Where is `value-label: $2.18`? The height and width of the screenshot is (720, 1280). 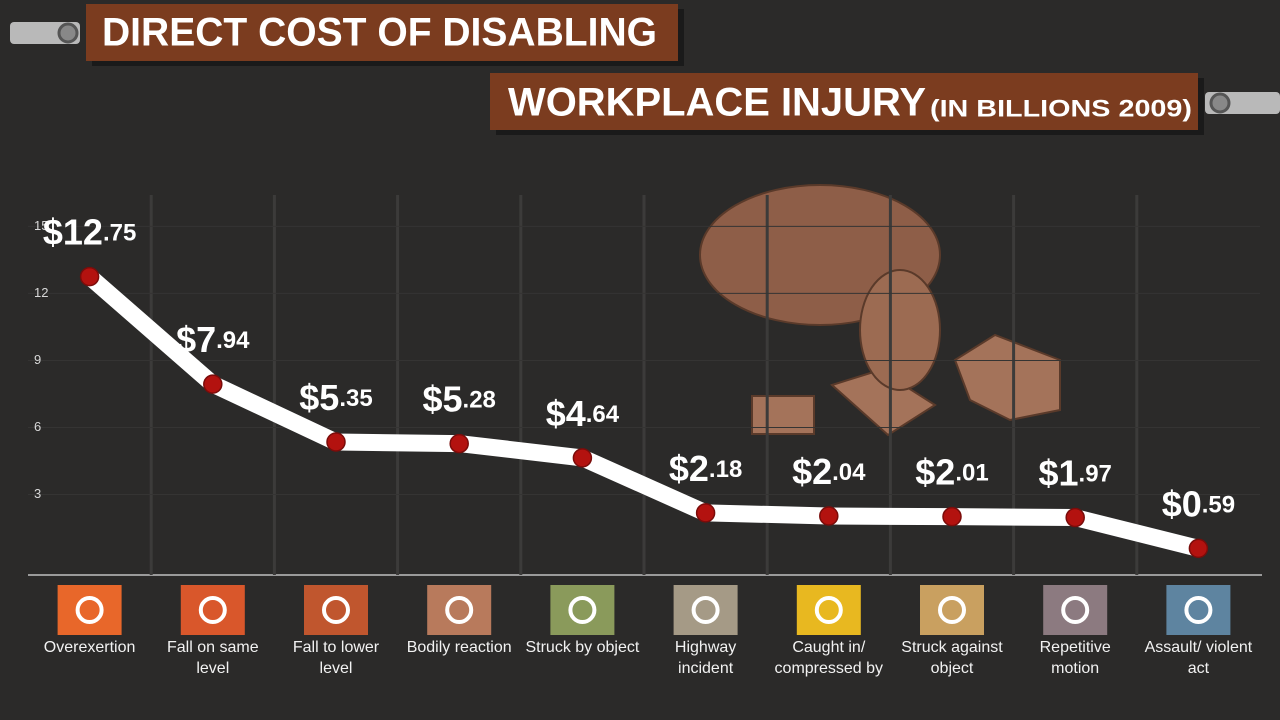 value-label: $2.18 is located at coordinates (705, 467).